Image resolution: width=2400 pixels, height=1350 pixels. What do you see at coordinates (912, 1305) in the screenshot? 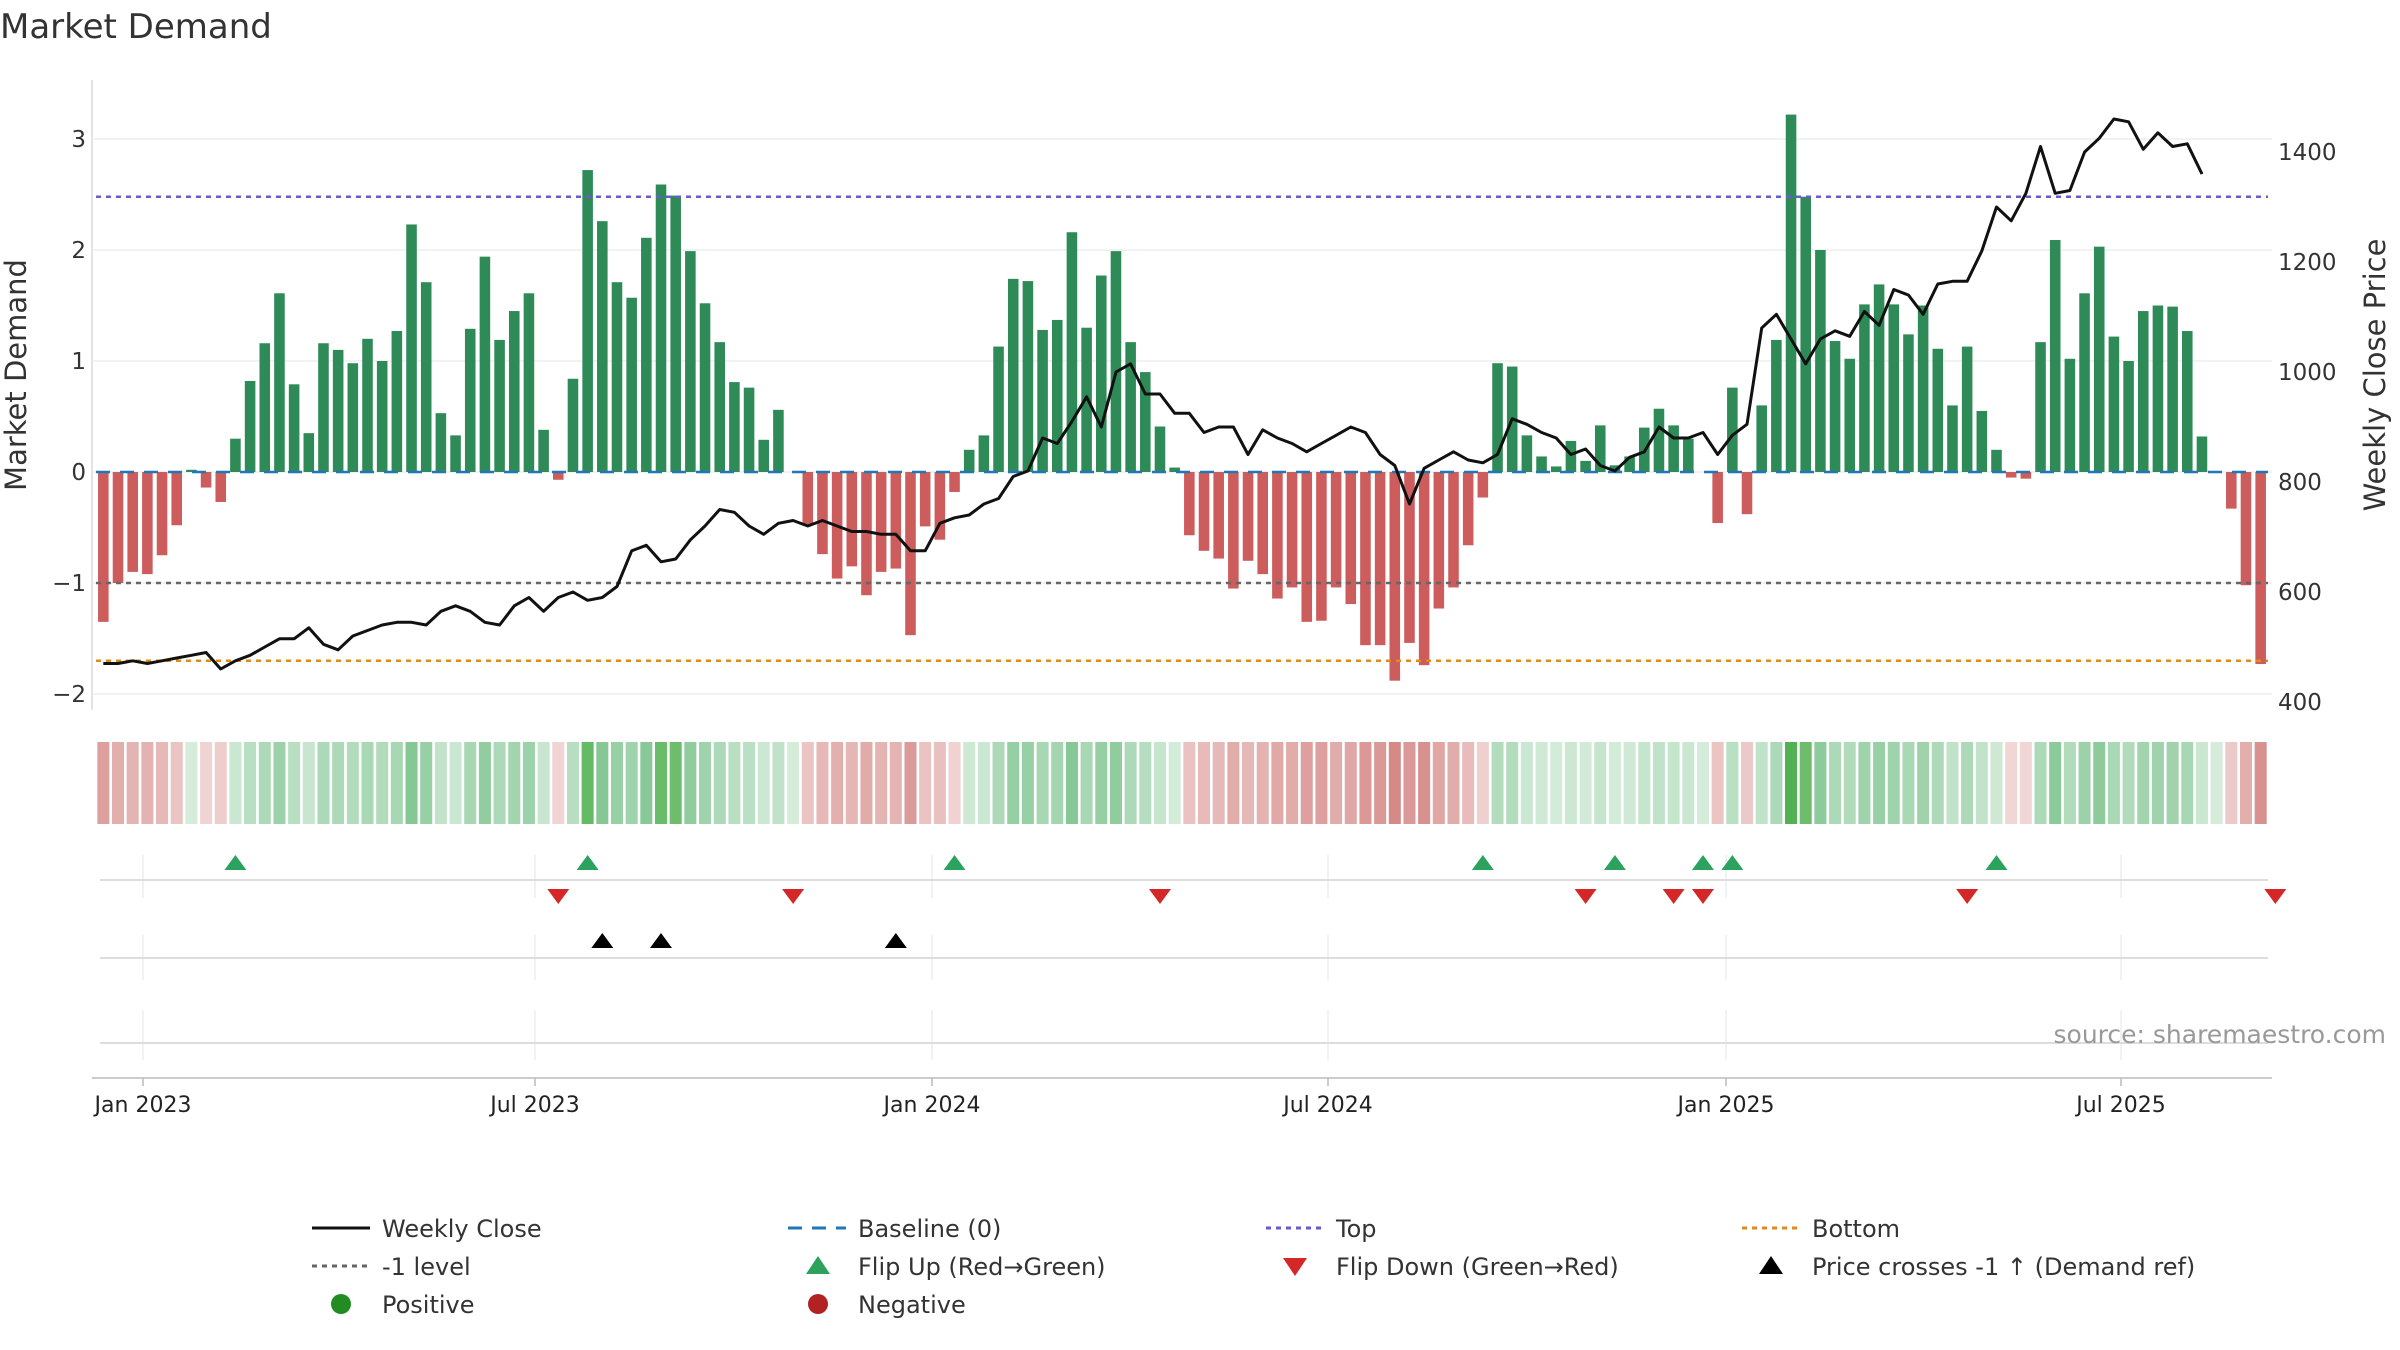
I see `legend-negative: Negative` at bounding box center [912, 1305].